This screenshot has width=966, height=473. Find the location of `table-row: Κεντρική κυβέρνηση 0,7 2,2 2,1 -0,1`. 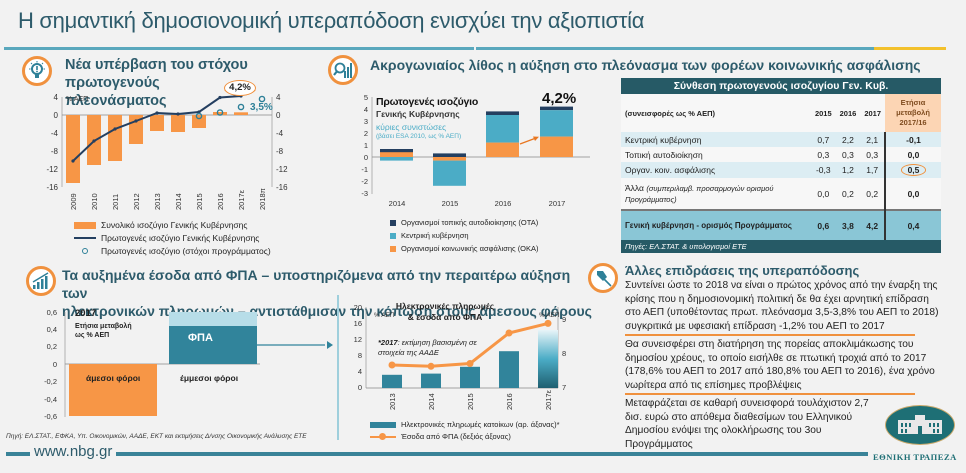

table-row: Κεντρική κυβέρνηση 0,7 2,2 2,1 -0,1 is located at coordinates (781, 139).